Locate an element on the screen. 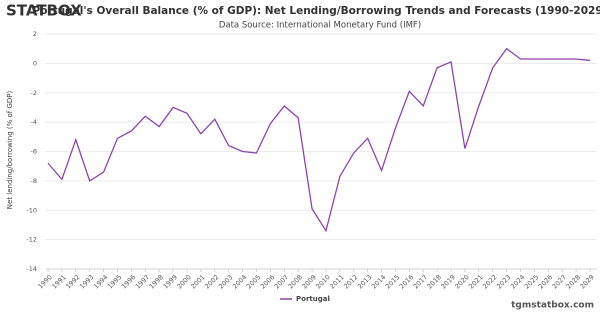 This screenshot has height=314, width=600. x-tick-label: 2000 is located at coordinates (183, 281).